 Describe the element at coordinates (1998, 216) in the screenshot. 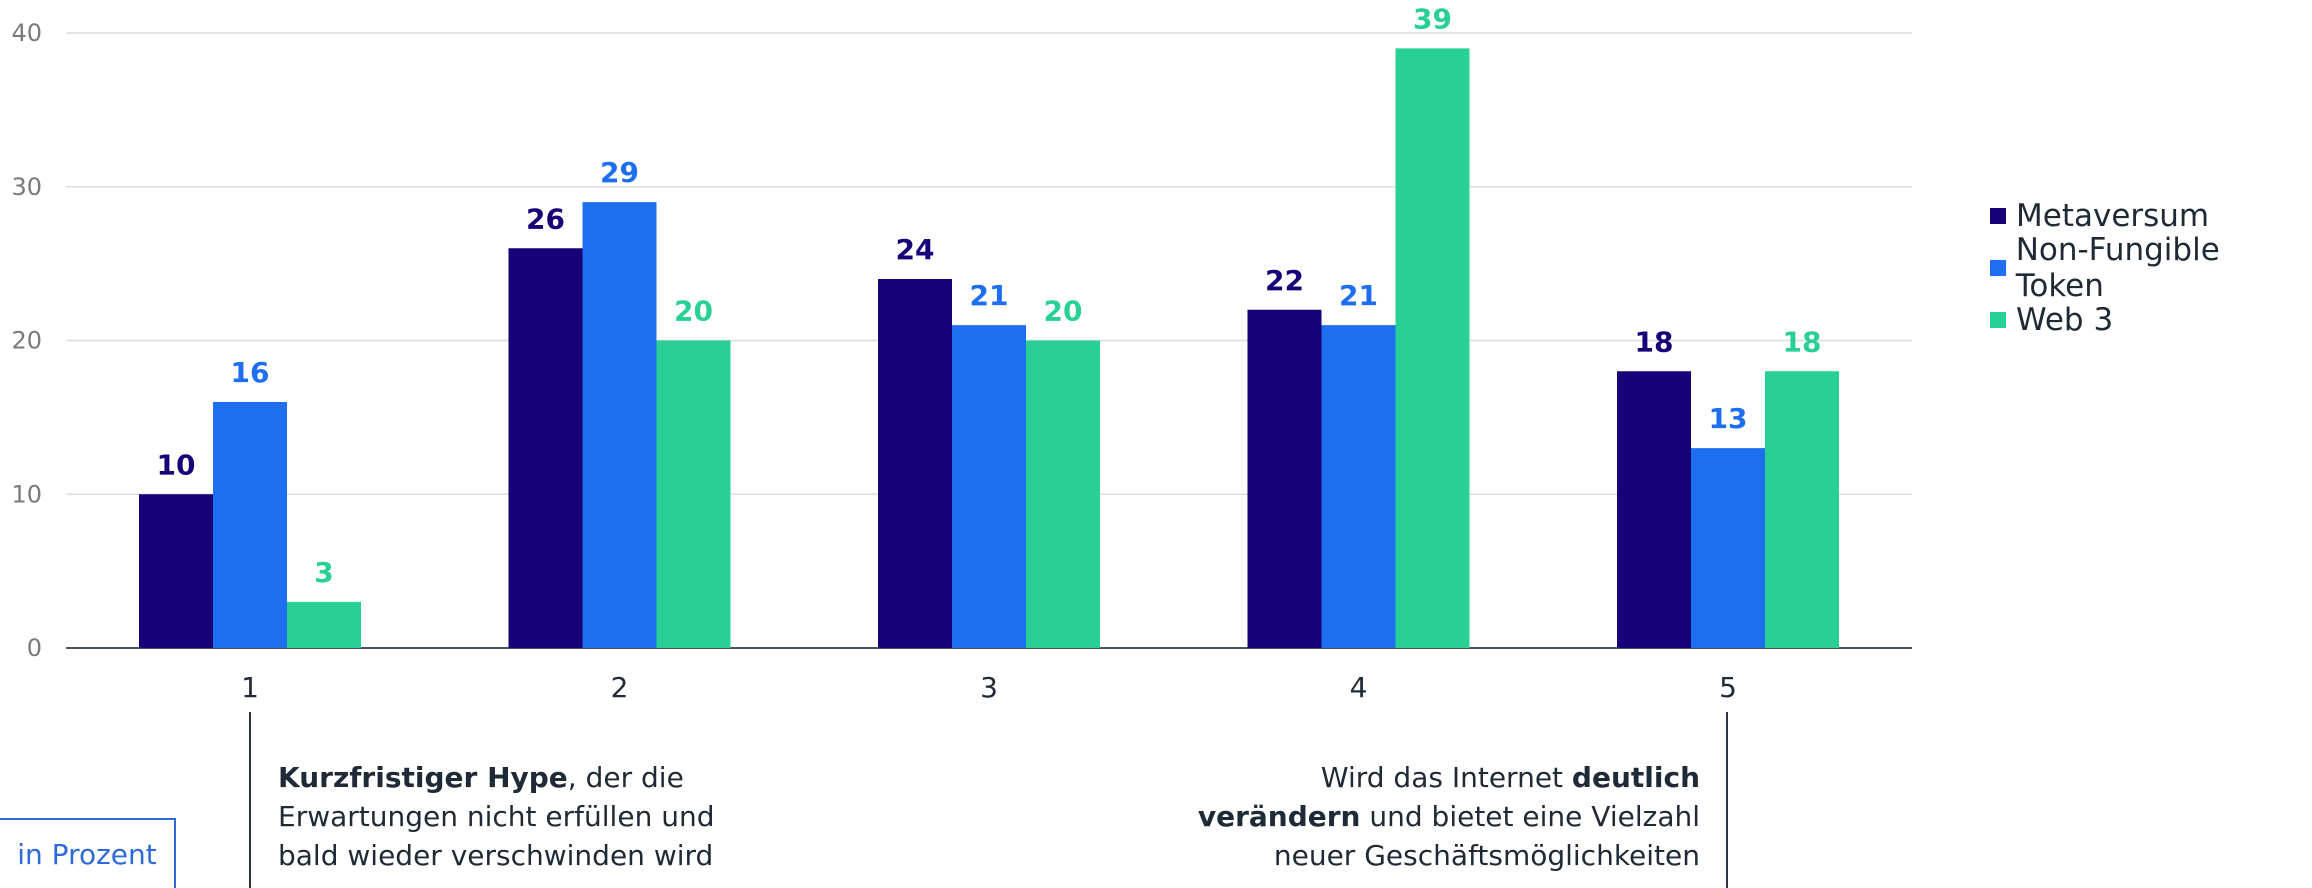

I see `legend-swatch-metaversum` at that location.